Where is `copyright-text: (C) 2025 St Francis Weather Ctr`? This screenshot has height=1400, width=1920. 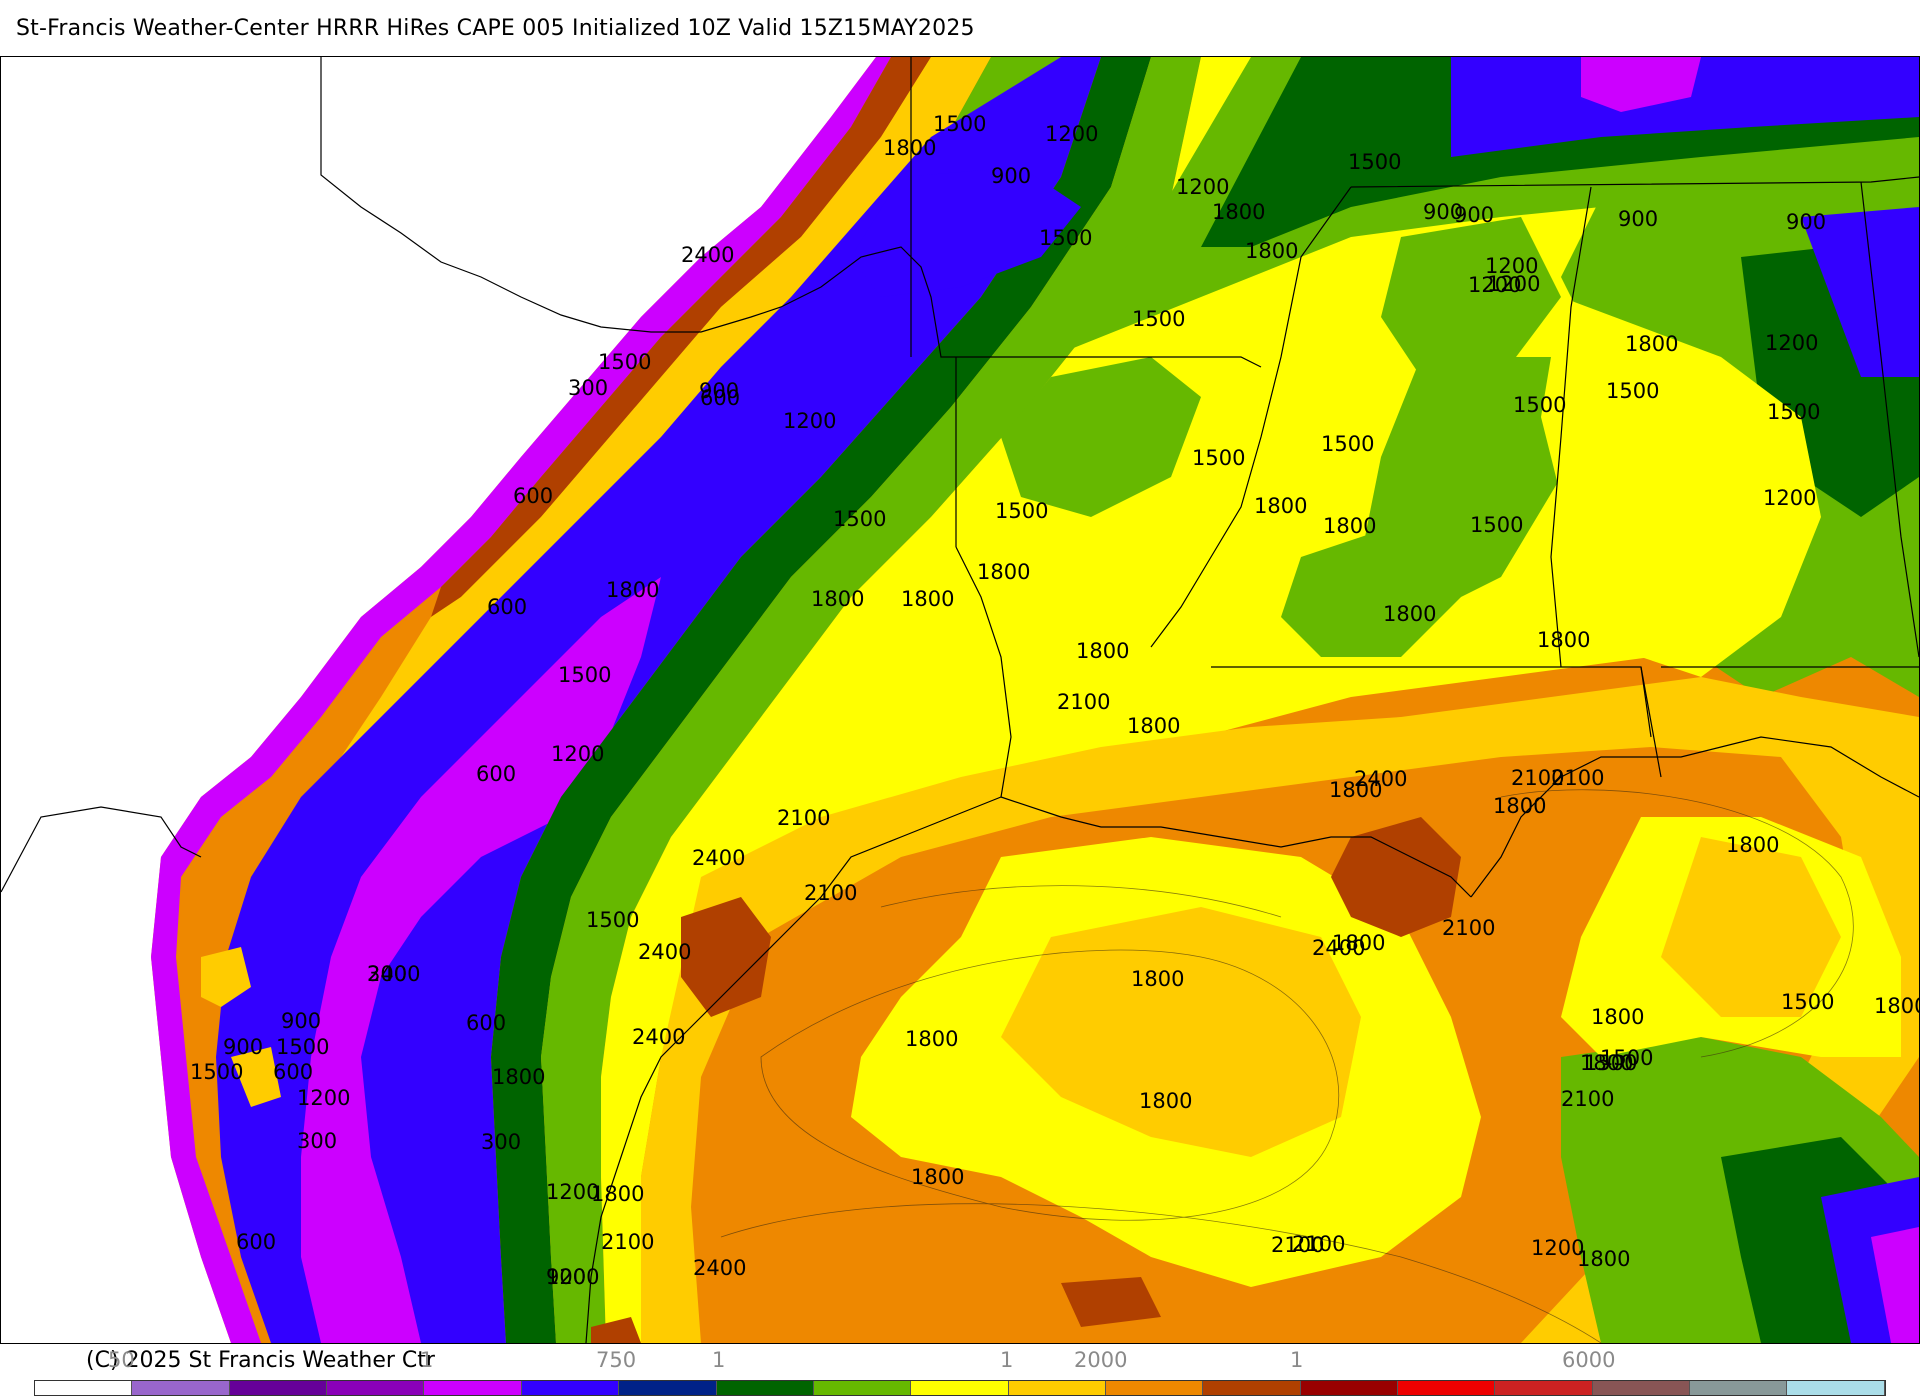
copyright-text: (C) 2025 St Francis Weather Ctr is located at coordinates (260, 1360).